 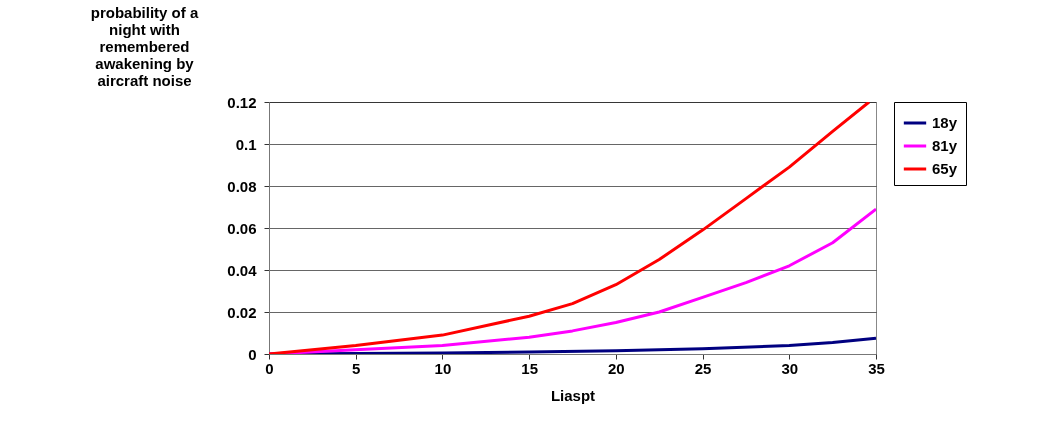 I want to click on y-tick-label: 0.12, so click(x=242, y=102).